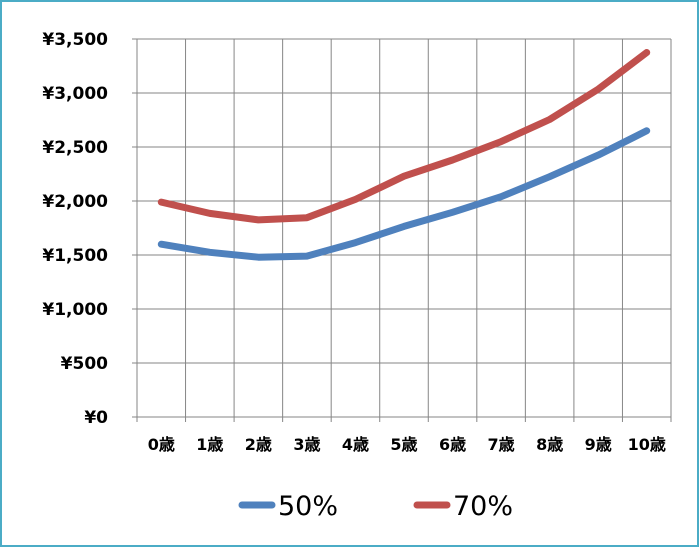  Describe the element at coordinates (75, 256) in the screenshot. I see `y-tick-label: ¥1,500` at that location.